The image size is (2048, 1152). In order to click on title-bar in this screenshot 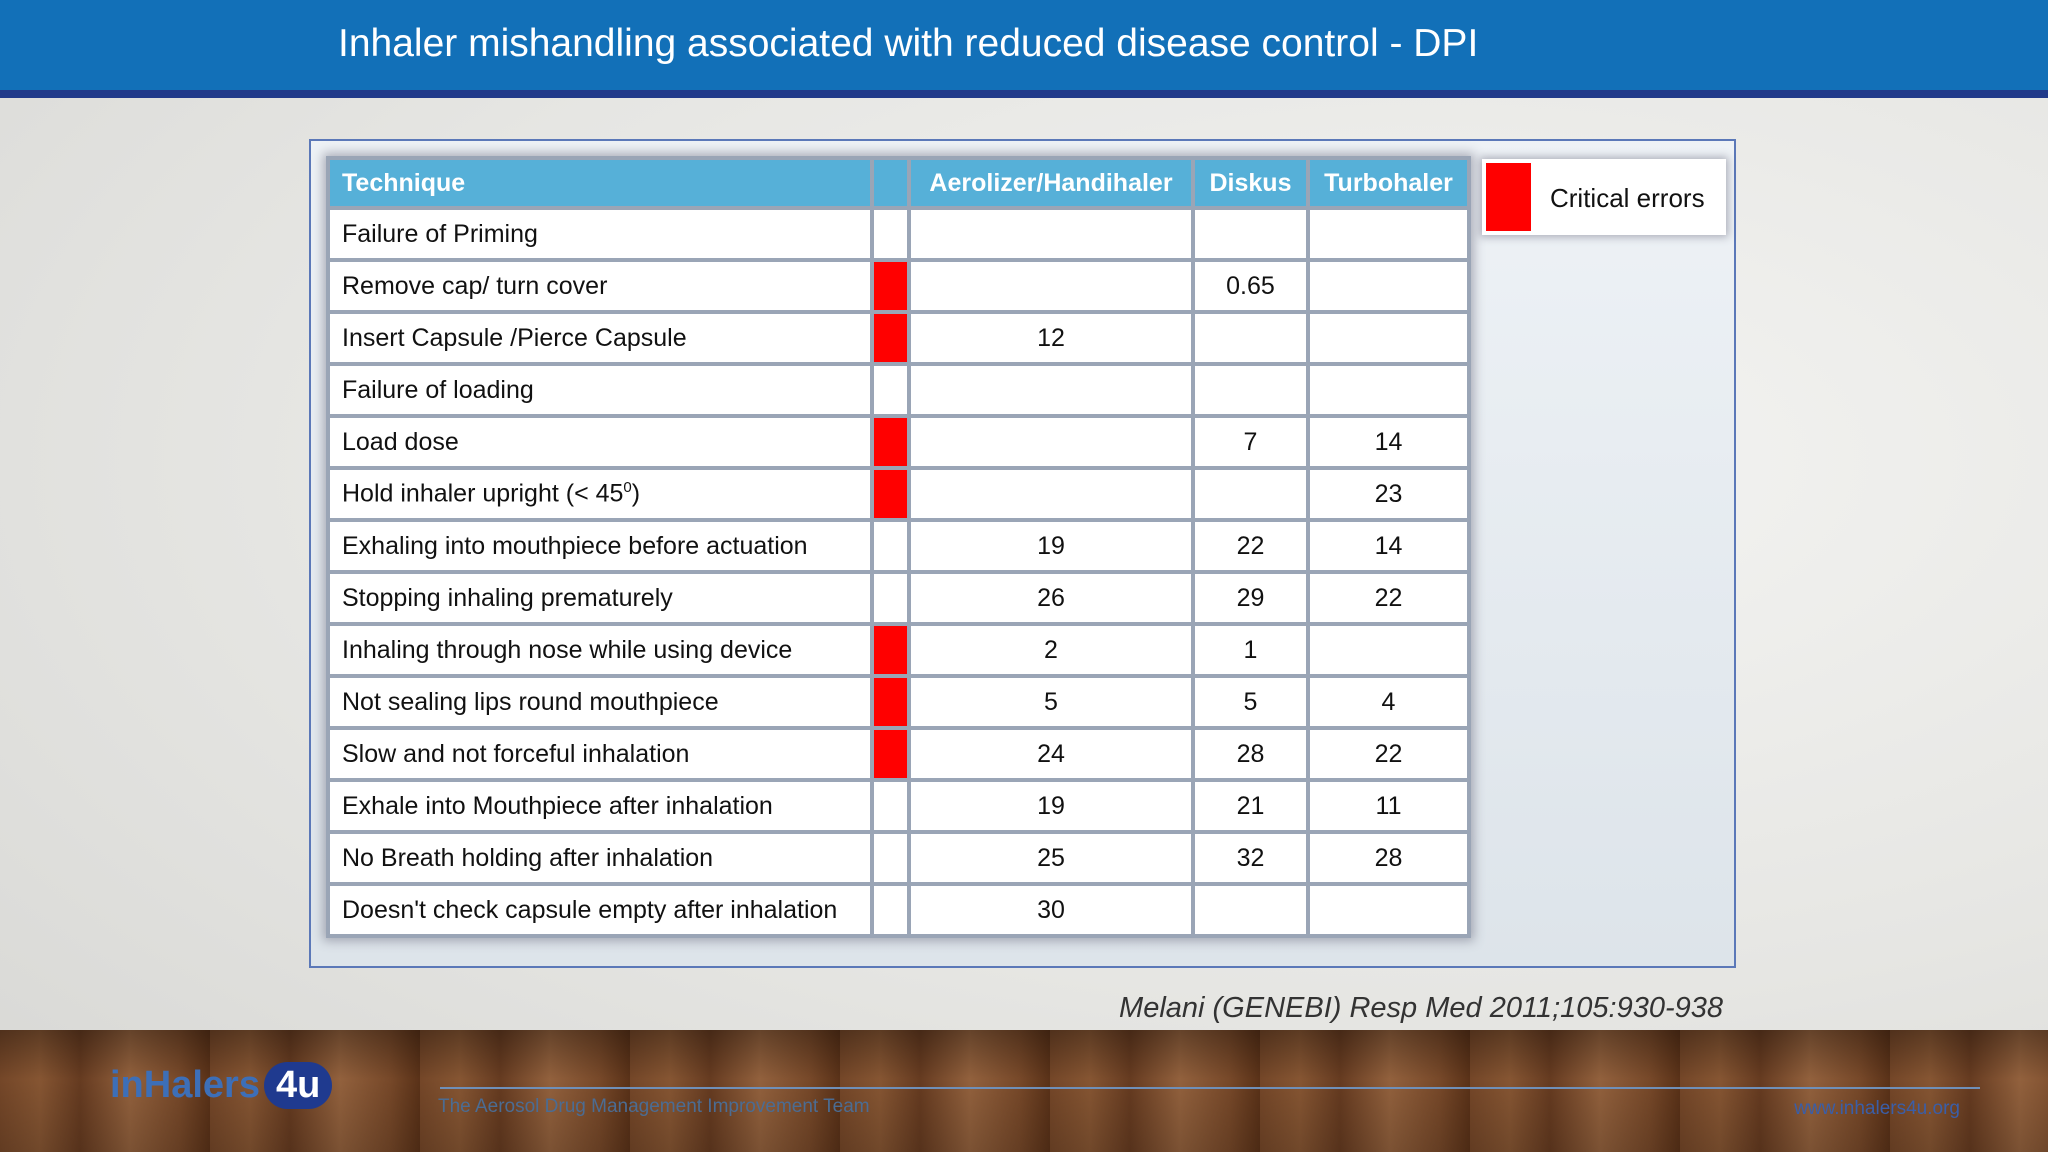, I will do `click(1024, 46)`.